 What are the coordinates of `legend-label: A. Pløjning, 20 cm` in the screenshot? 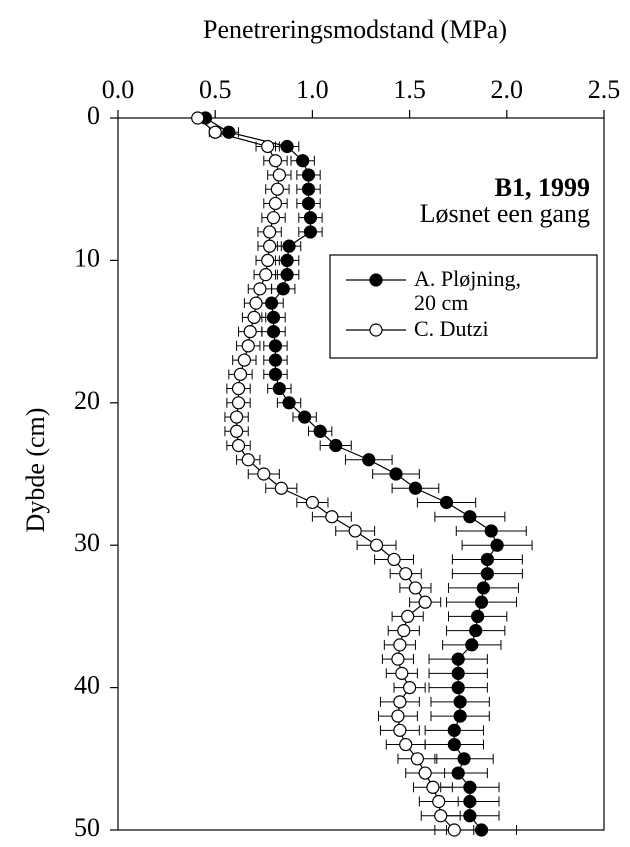 It's located at (467, 291).